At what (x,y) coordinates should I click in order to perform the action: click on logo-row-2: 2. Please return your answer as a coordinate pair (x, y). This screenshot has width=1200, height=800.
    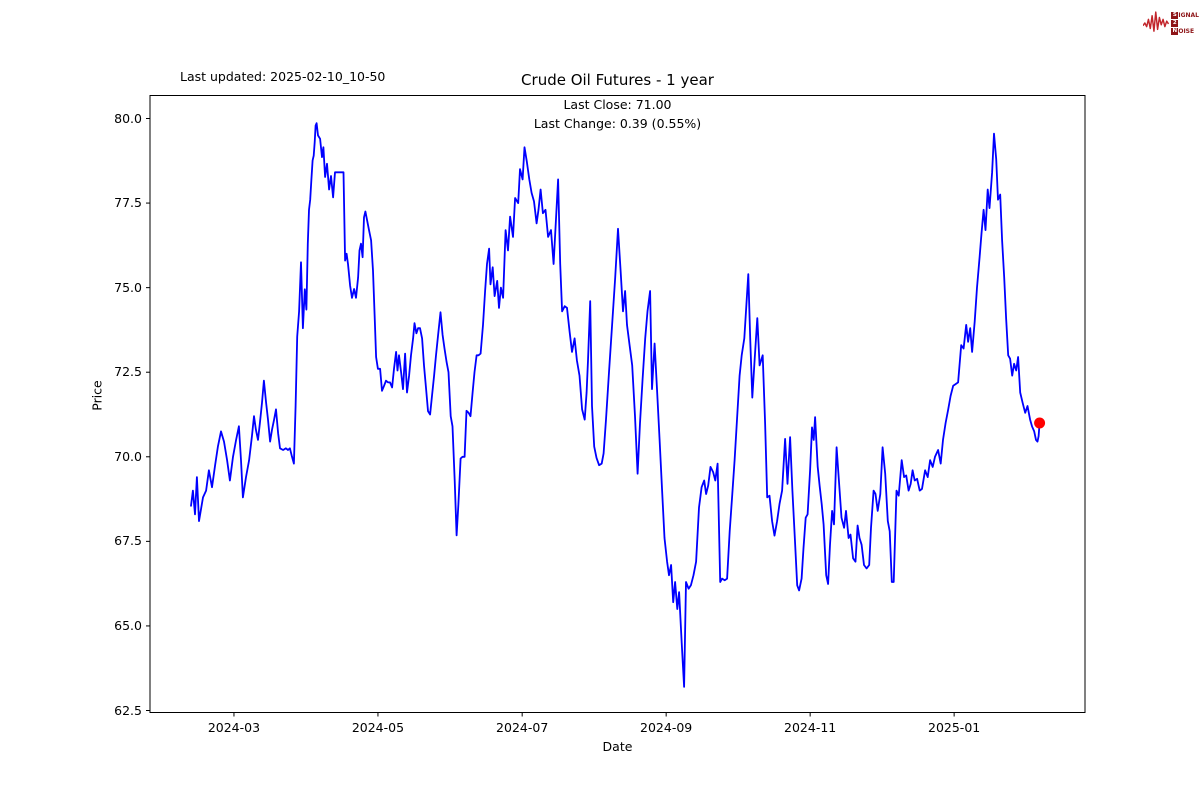
    Looking at the image, I should click on (1185, 23).